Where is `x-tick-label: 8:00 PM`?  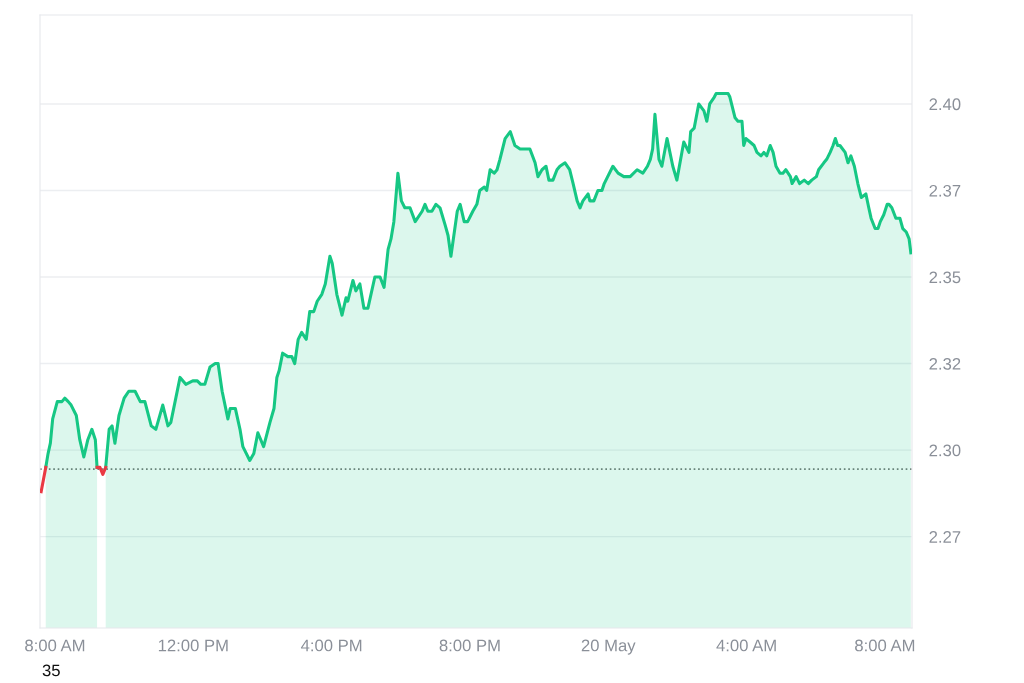
x-tick-label: 8:00 PM is located at coordinates (469, 645).